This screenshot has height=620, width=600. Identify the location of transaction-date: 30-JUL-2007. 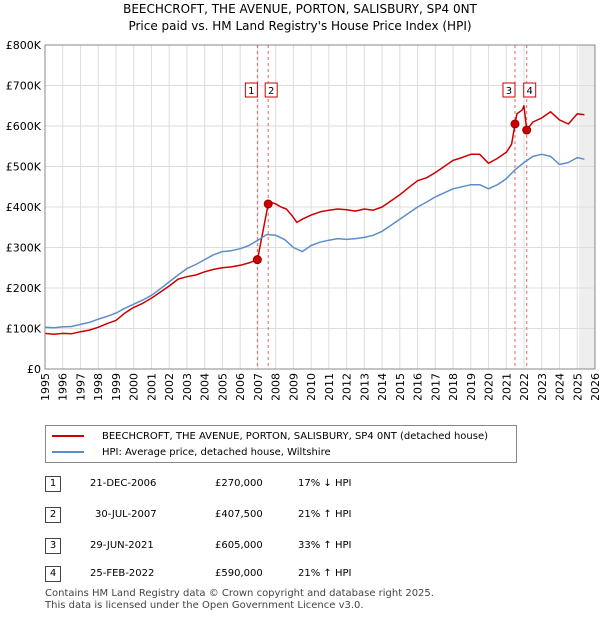
(126, 514).